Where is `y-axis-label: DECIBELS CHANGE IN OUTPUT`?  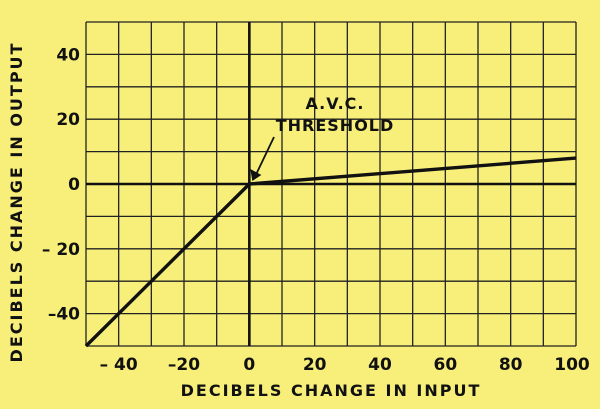
y-axis-label: DECIBELS CHANGE IN OUTPUT is located at coordinates (16, 202).